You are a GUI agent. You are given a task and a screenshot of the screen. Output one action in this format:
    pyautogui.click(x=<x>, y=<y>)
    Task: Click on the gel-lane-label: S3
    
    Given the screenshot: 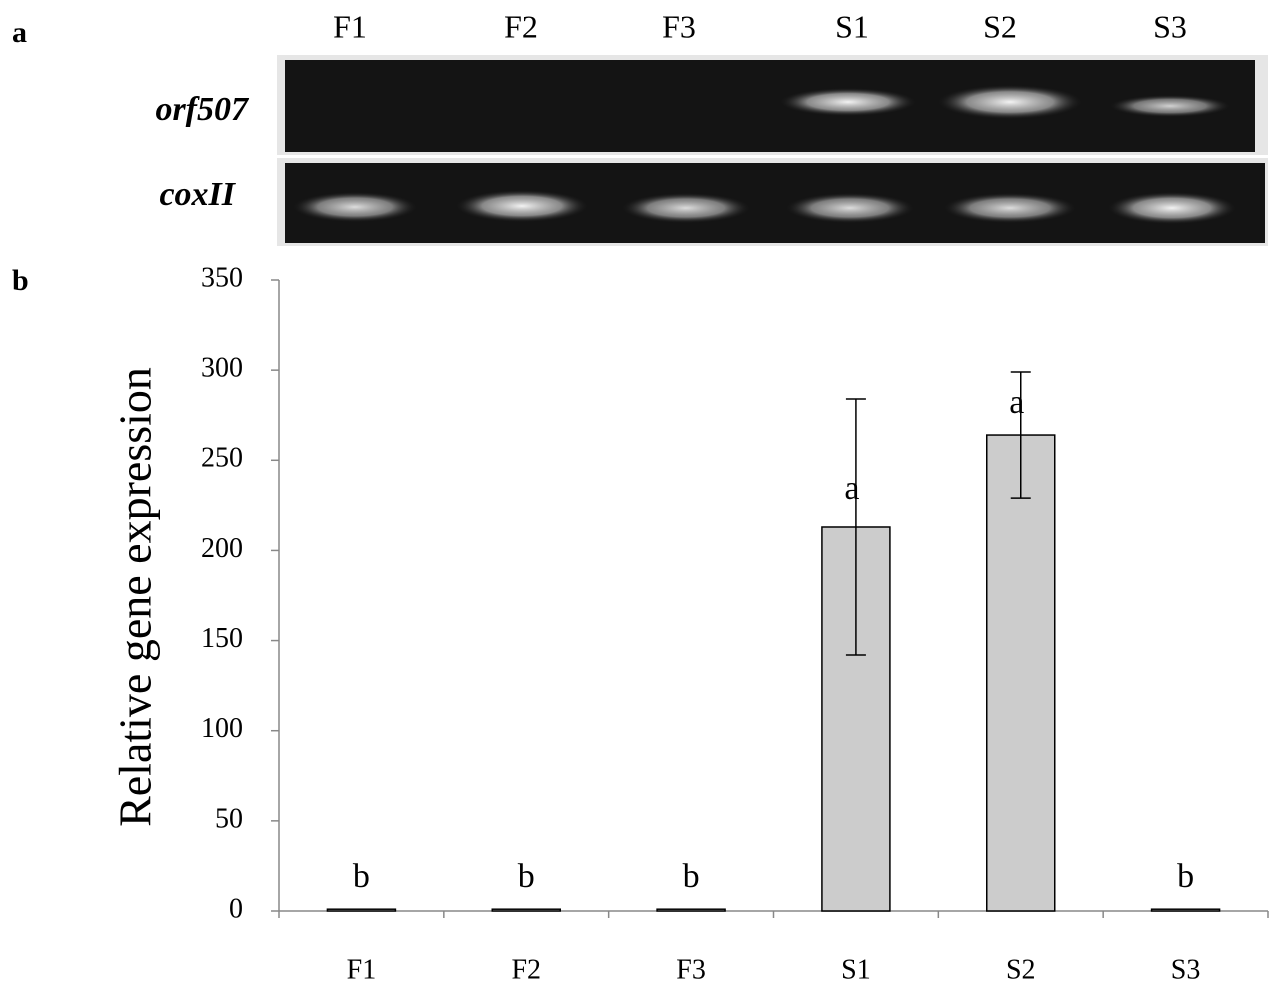 What is the action you would take?
    pyautogui.click(x=1170, y=26)
    